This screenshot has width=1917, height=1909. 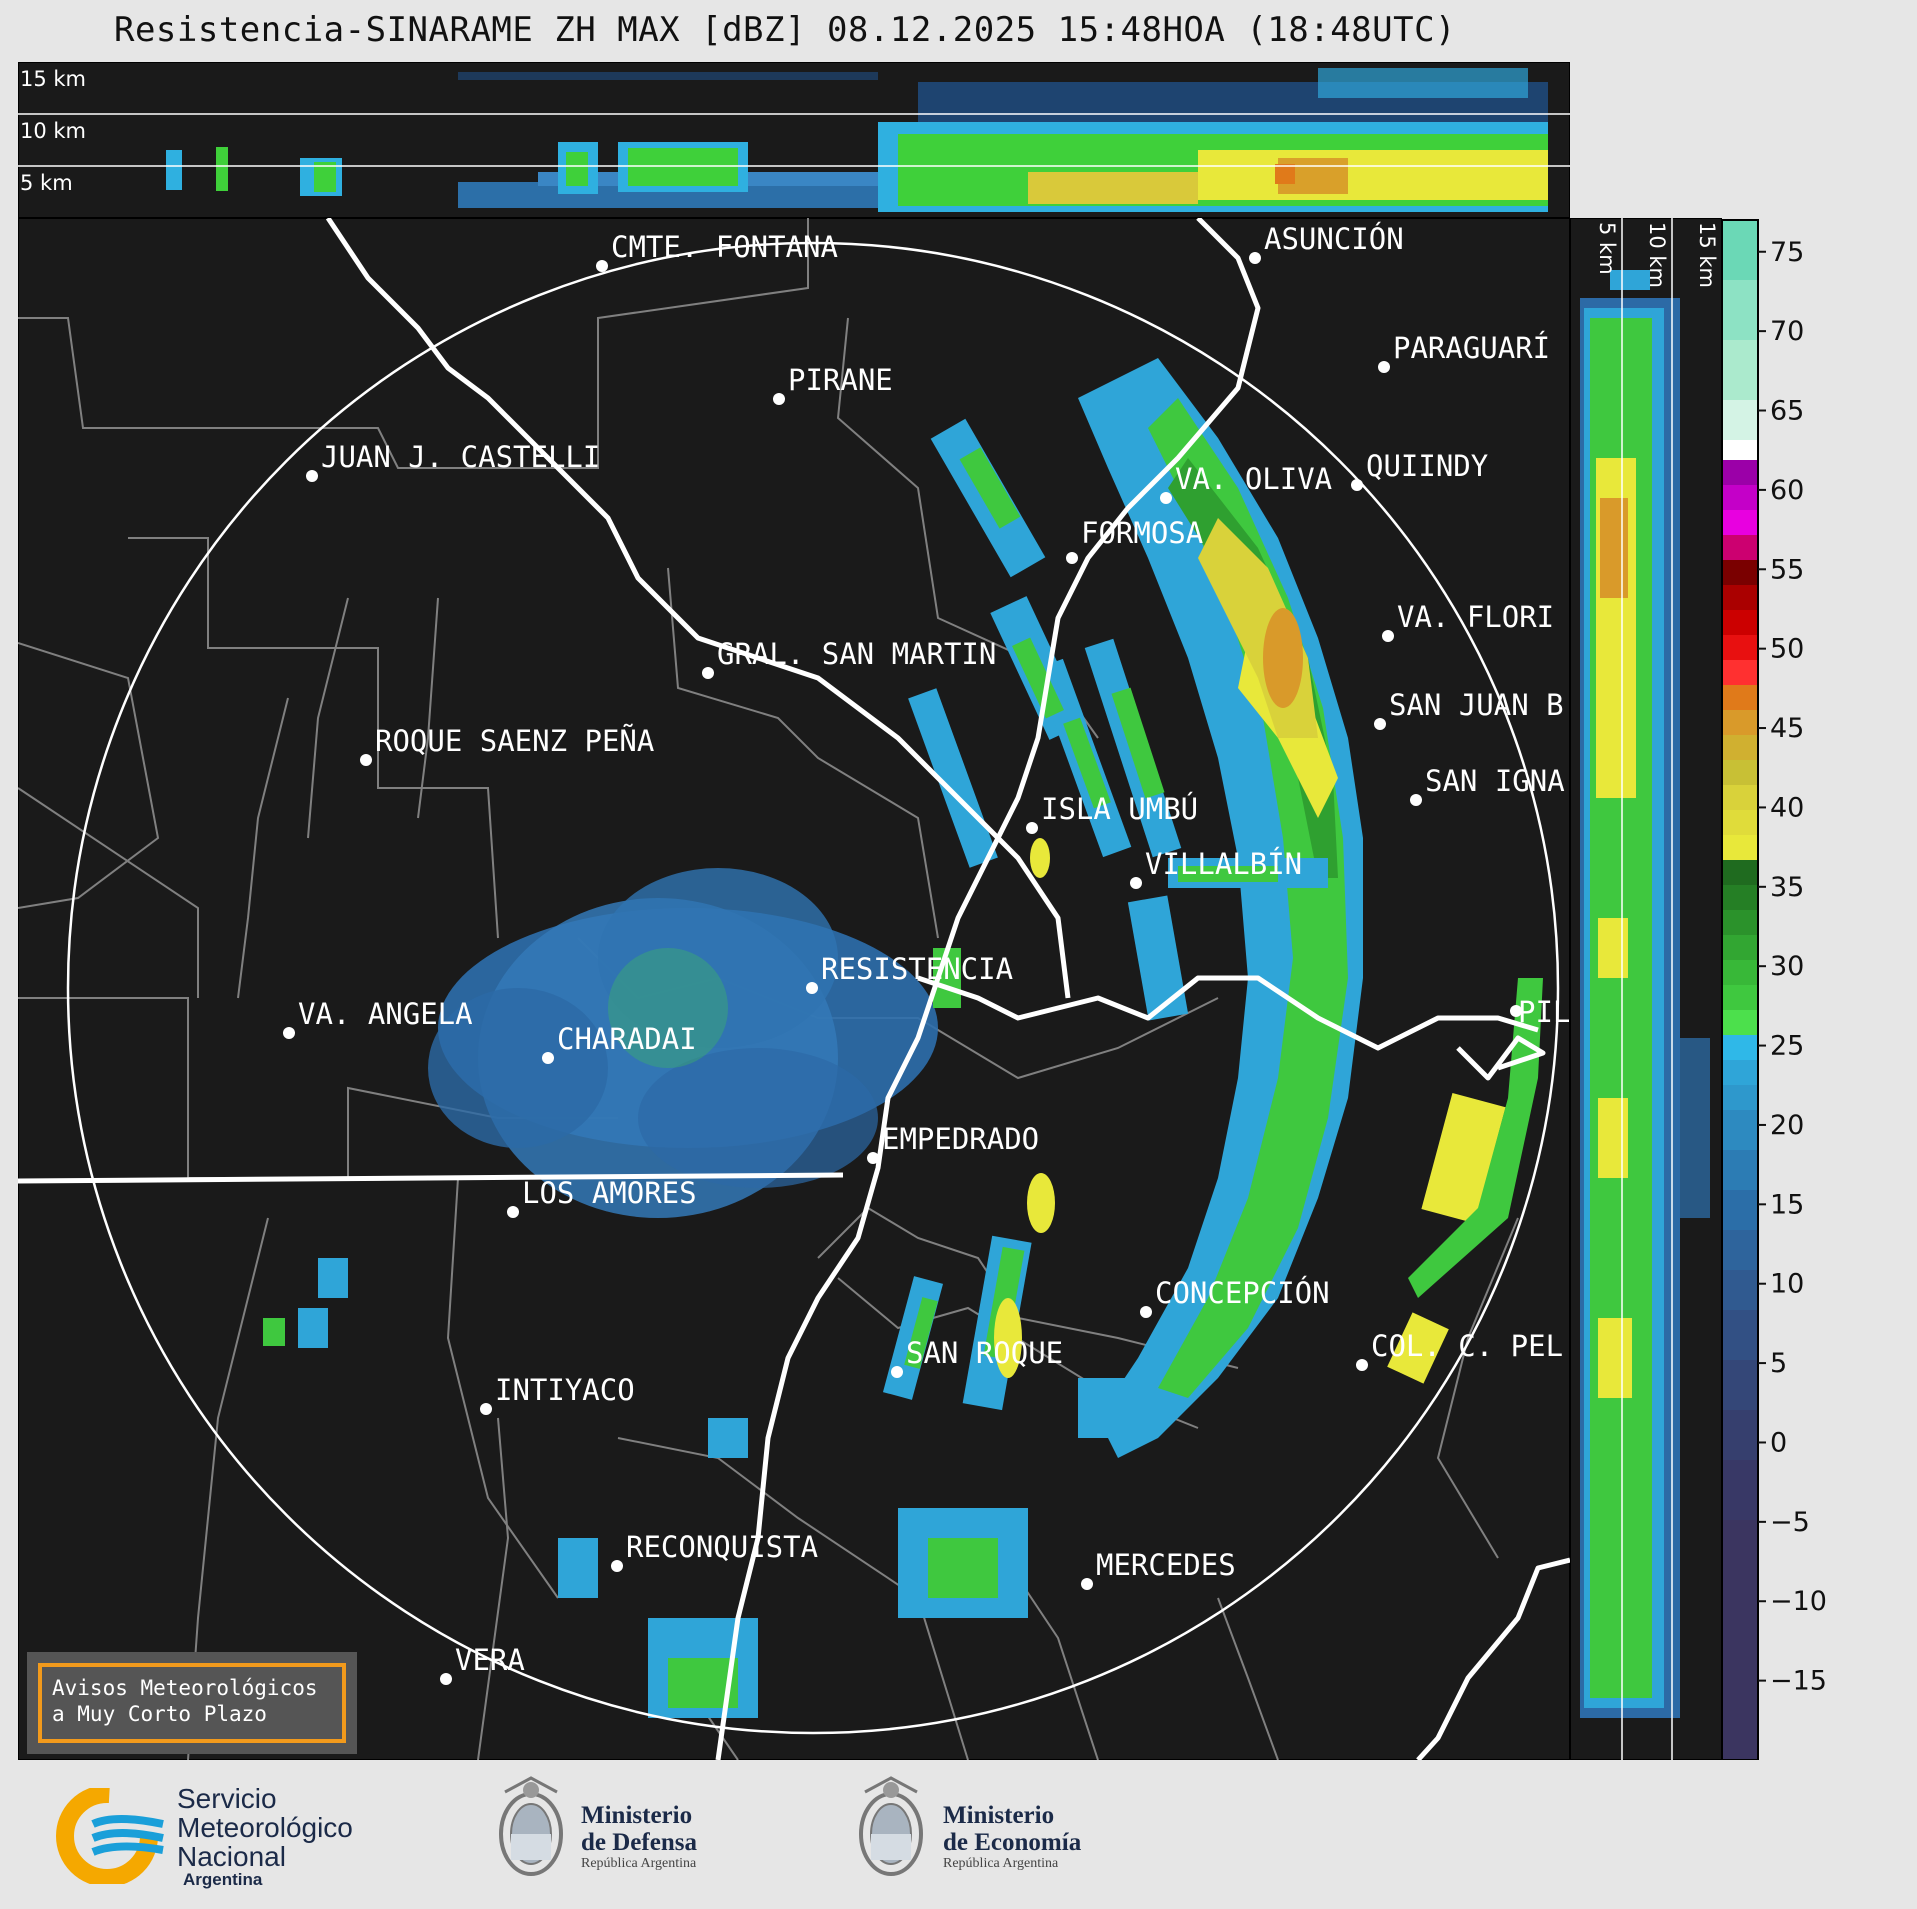 What do you see at coordinates (1072, 558) in the screenshot?
I see `city-dot-formosa` at bounding box center [1072, 558].